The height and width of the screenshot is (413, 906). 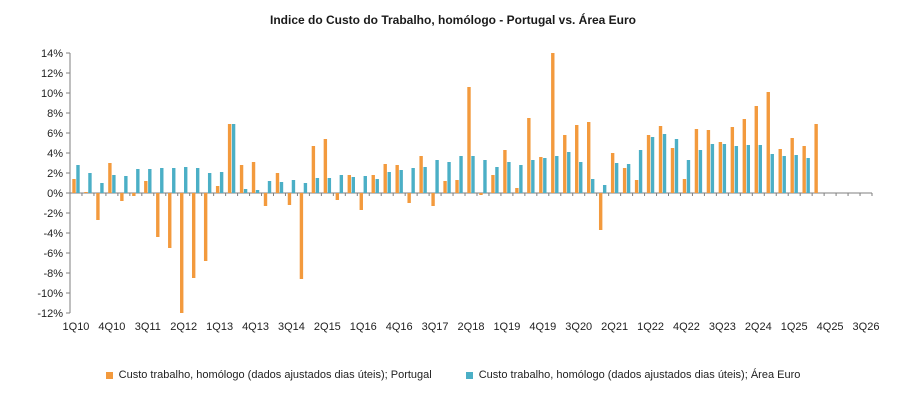 I want to click on y-tick-label: 2%, so click(x=55, y=174).